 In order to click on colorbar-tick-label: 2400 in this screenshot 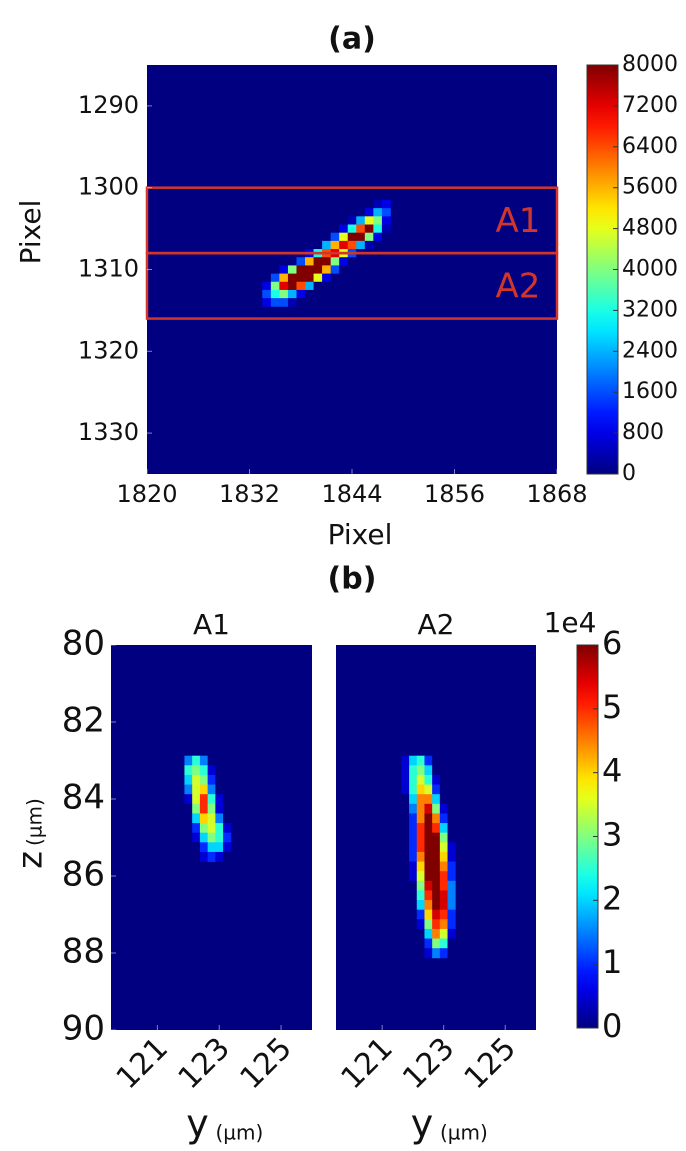, I will do `click(650, 350)`.